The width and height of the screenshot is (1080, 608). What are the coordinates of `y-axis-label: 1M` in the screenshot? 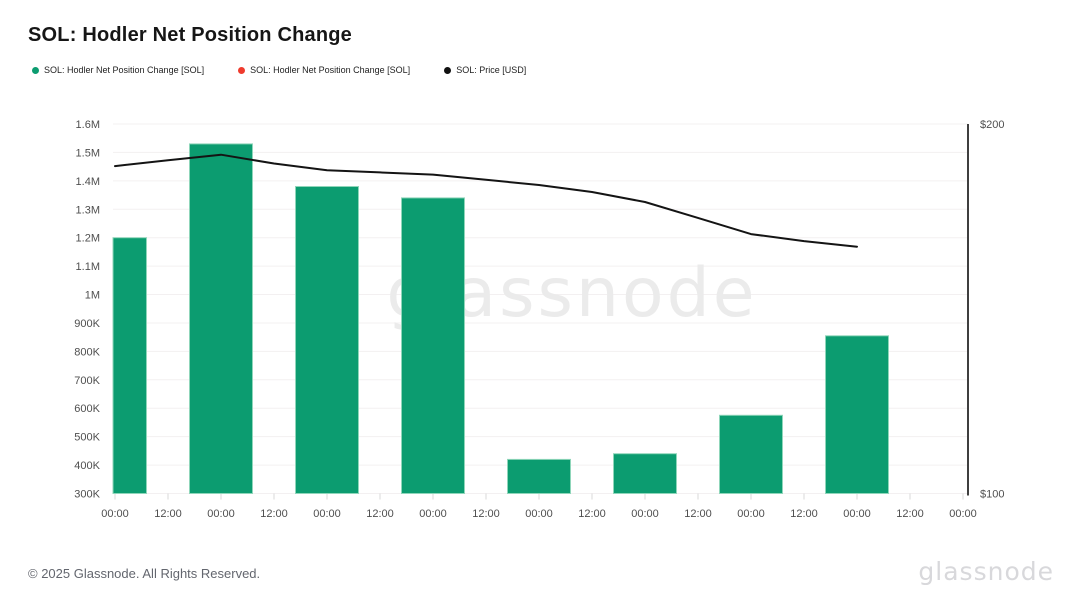 It's located at (92, 296).